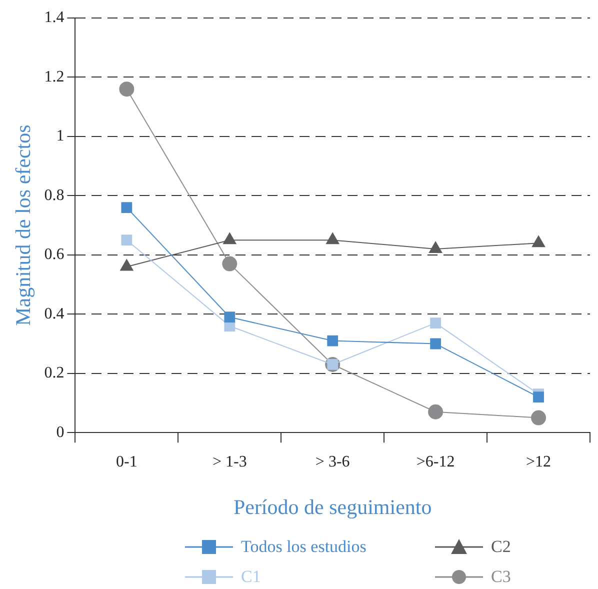 The image size is (598, 589). I want to click on x-tick-label: >12, so click(539, 461).